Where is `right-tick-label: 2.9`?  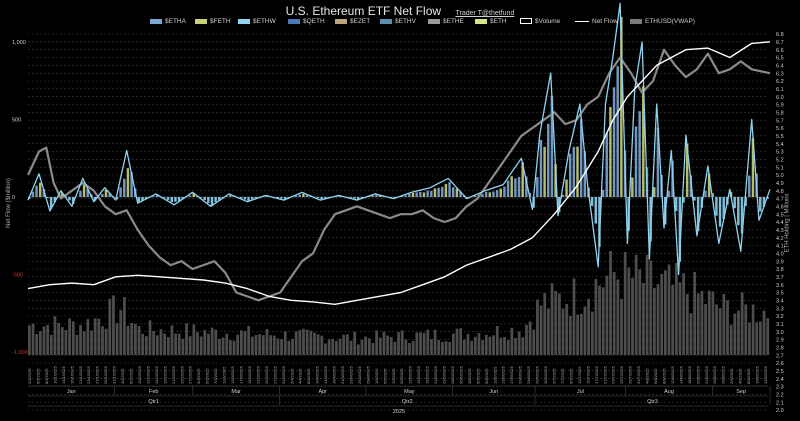 right-tick-label: 2.9 is located at coordinates (780, 341).